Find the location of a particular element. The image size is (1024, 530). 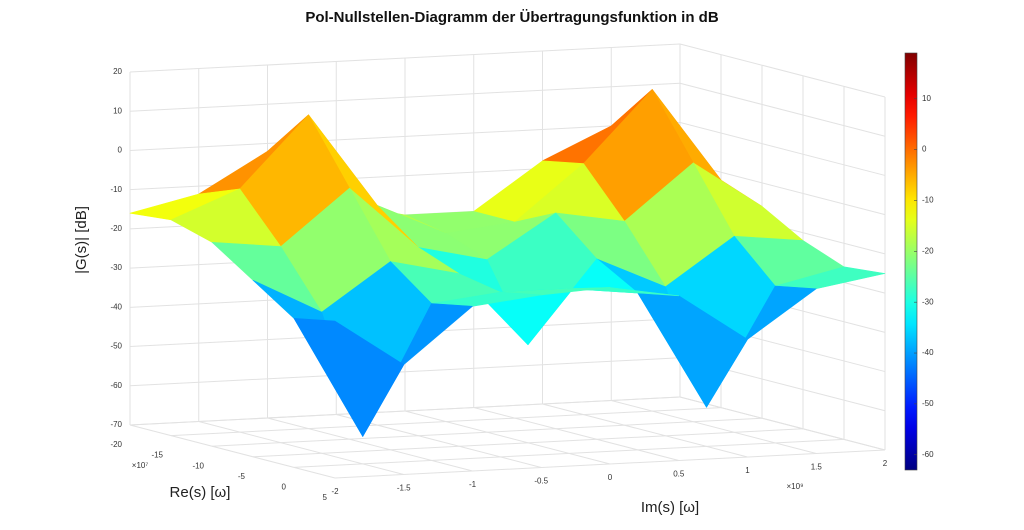

x-tick-label: 0 is located at coordinates (610, 477).